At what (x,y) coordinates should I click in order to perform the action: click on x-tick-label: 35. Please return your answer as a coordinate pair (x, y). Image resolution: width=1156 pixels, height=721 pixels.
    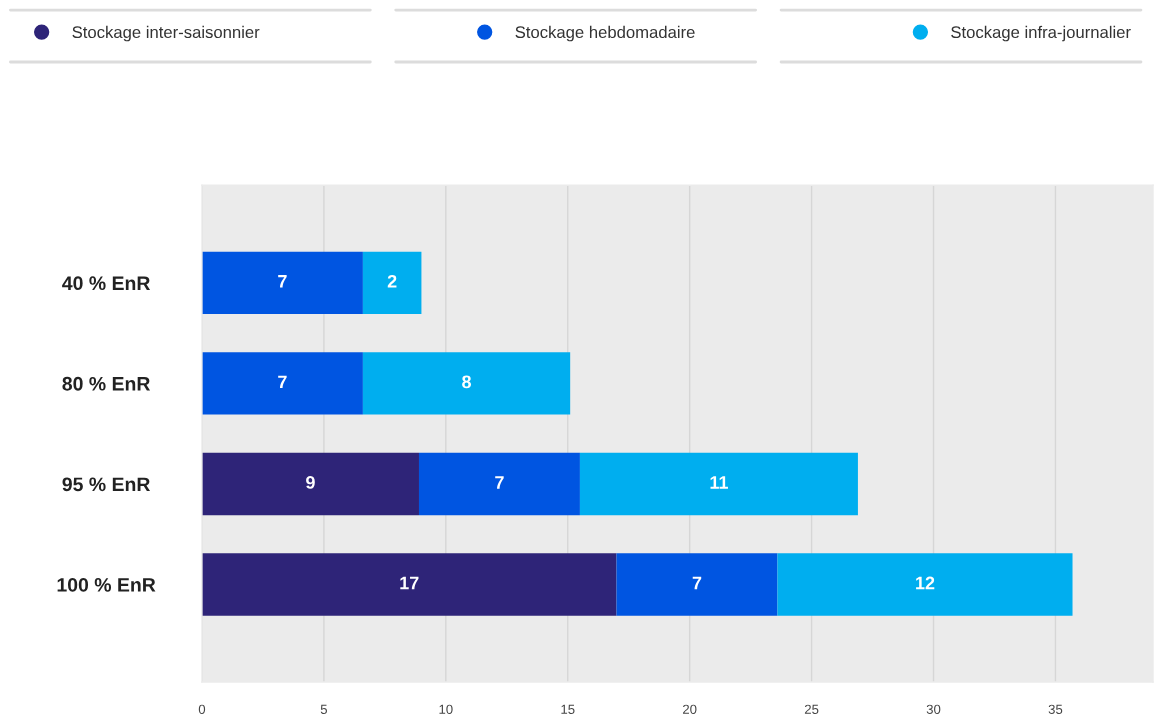
    Looking at the image, I should click on (1055, 709).